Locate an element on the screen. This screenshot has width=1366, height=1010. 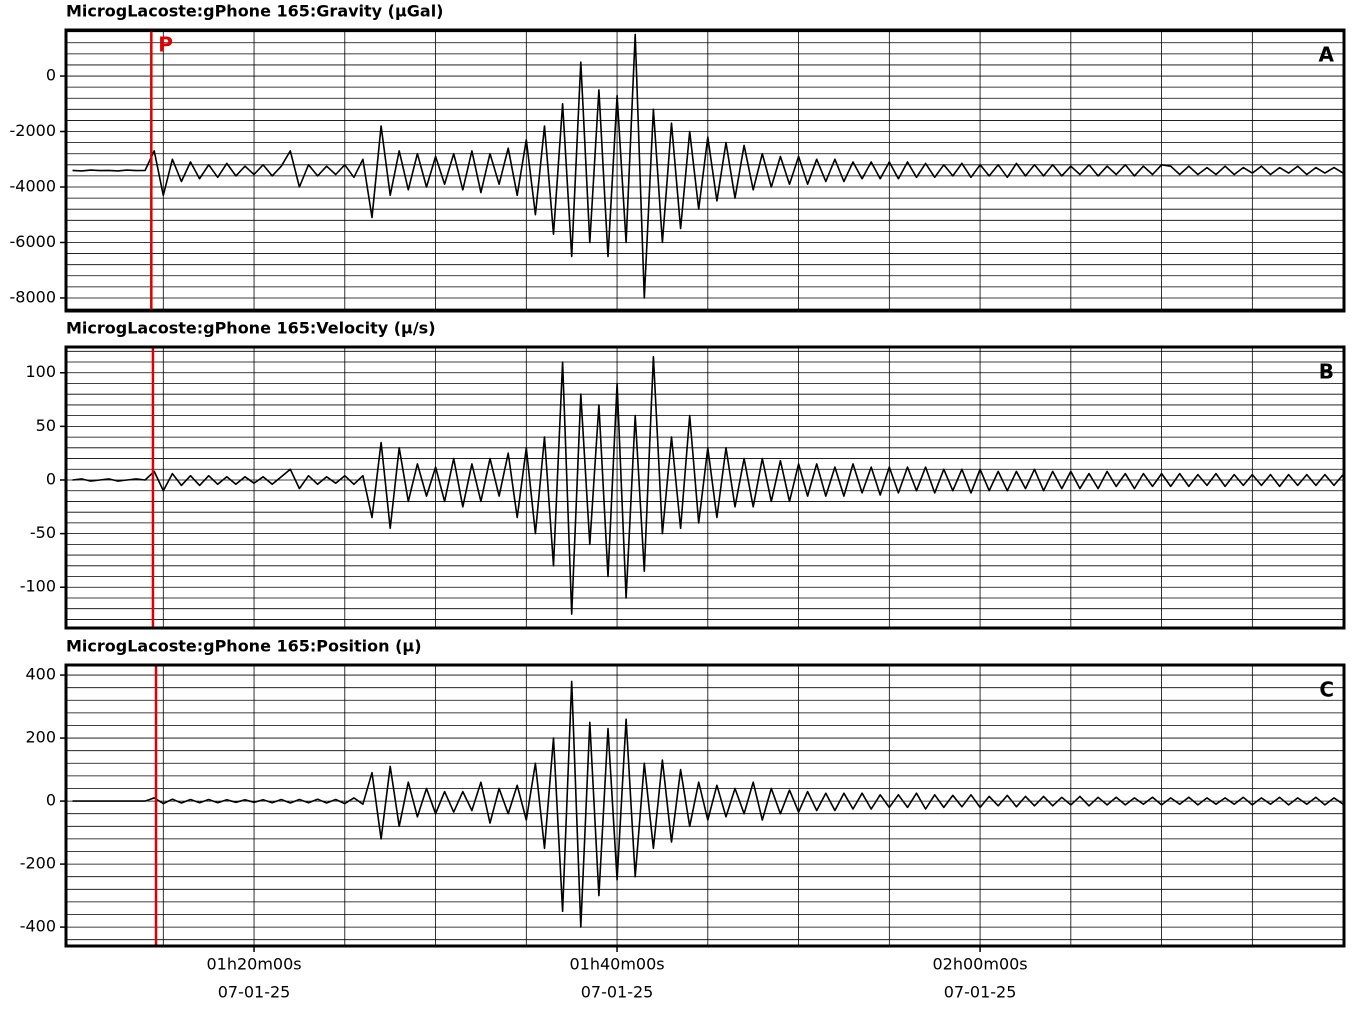
y-tick-label: -400 is located at coordinates (38, 926).